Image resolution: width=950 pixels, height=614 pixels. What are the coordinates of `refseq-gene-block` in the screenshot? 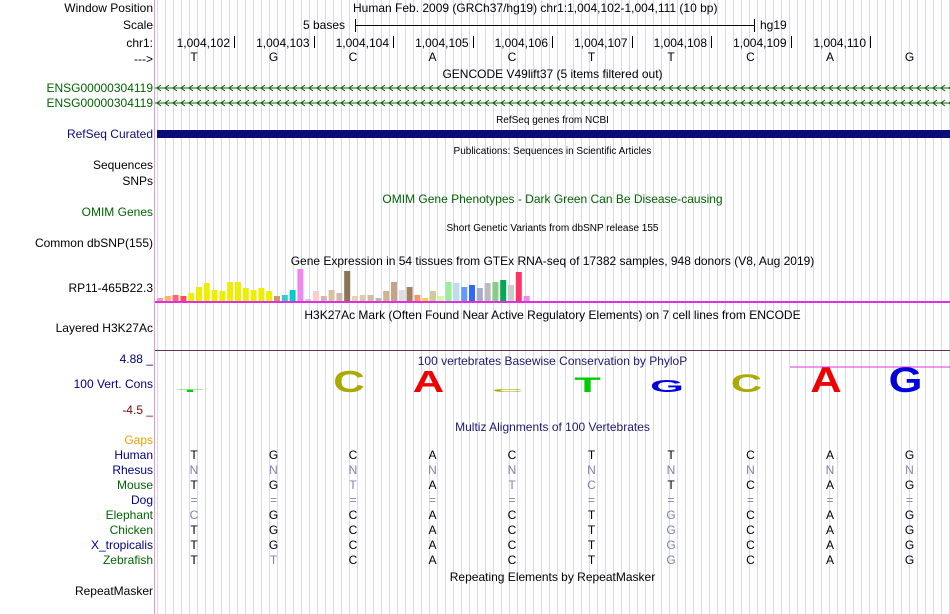 It's located at (553, 134).